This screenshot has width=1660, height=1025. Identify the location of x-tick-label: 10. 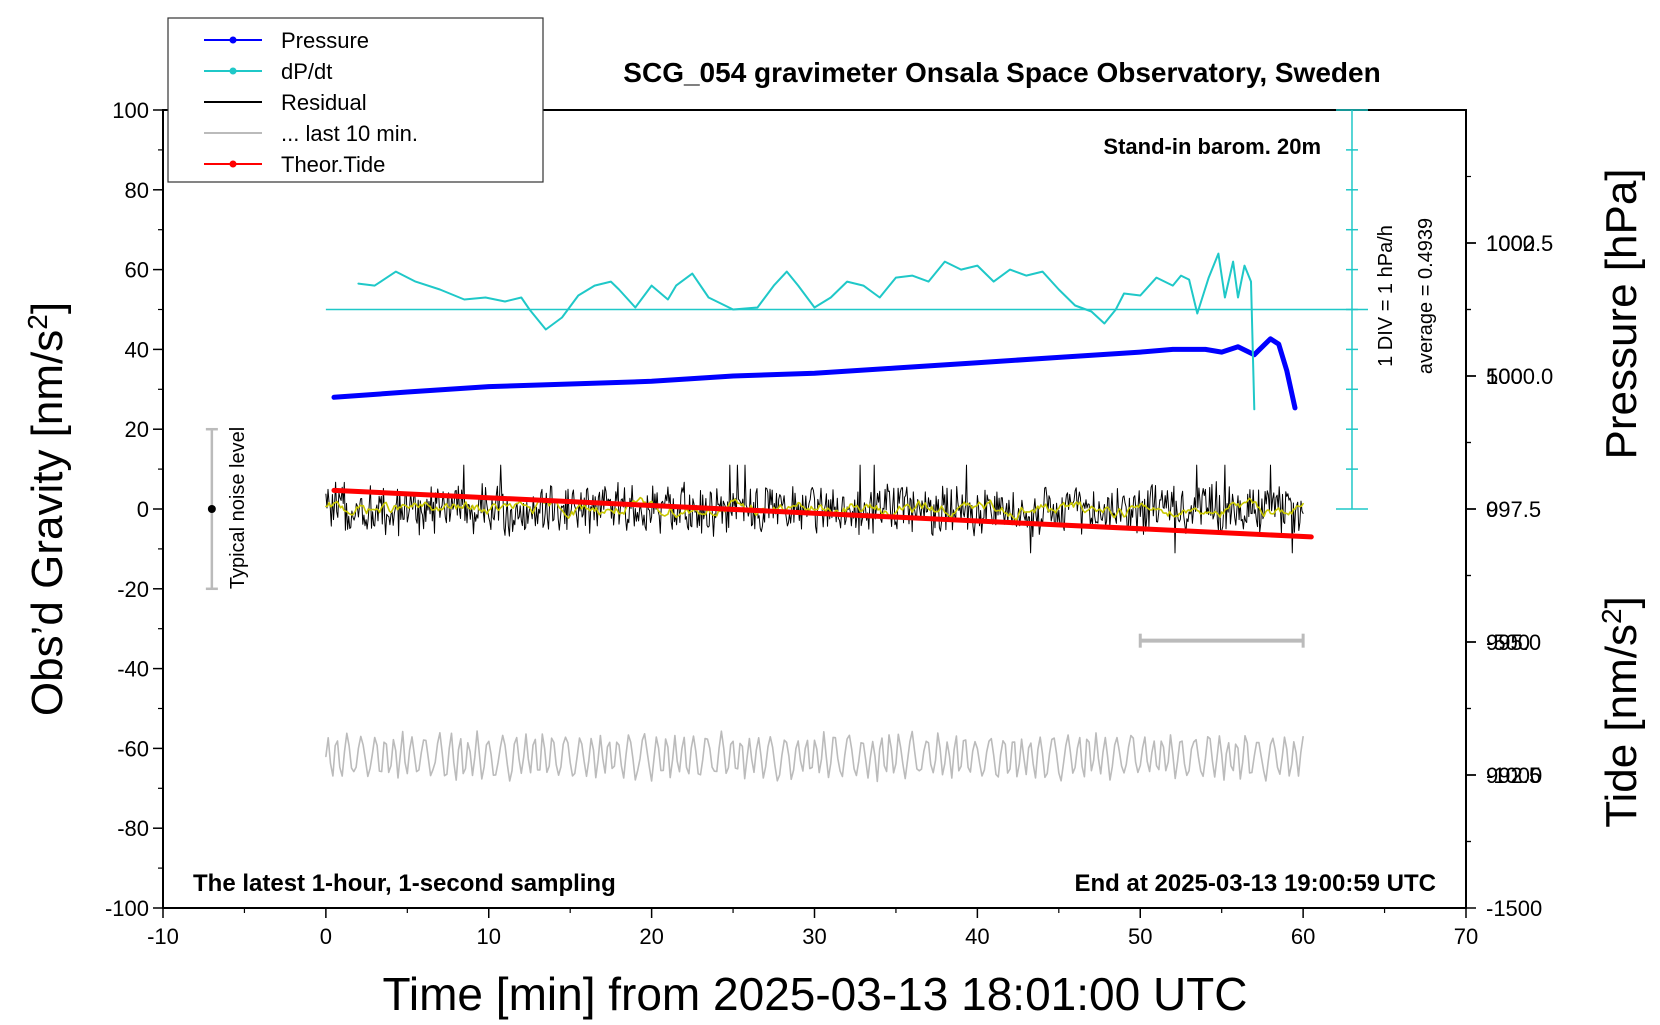
(489, 936).